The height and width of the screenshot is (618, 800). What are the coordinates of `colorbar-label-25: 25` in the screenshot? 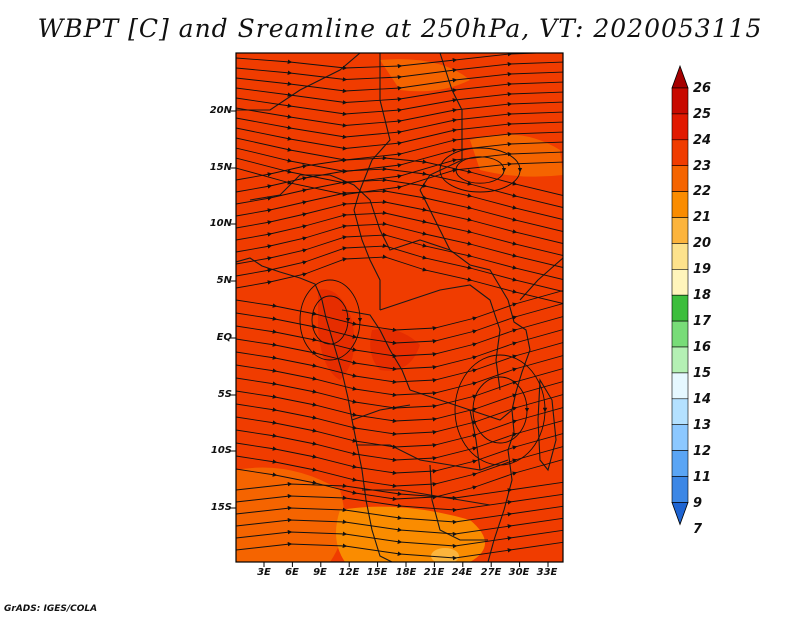 It's located at (702, 114).